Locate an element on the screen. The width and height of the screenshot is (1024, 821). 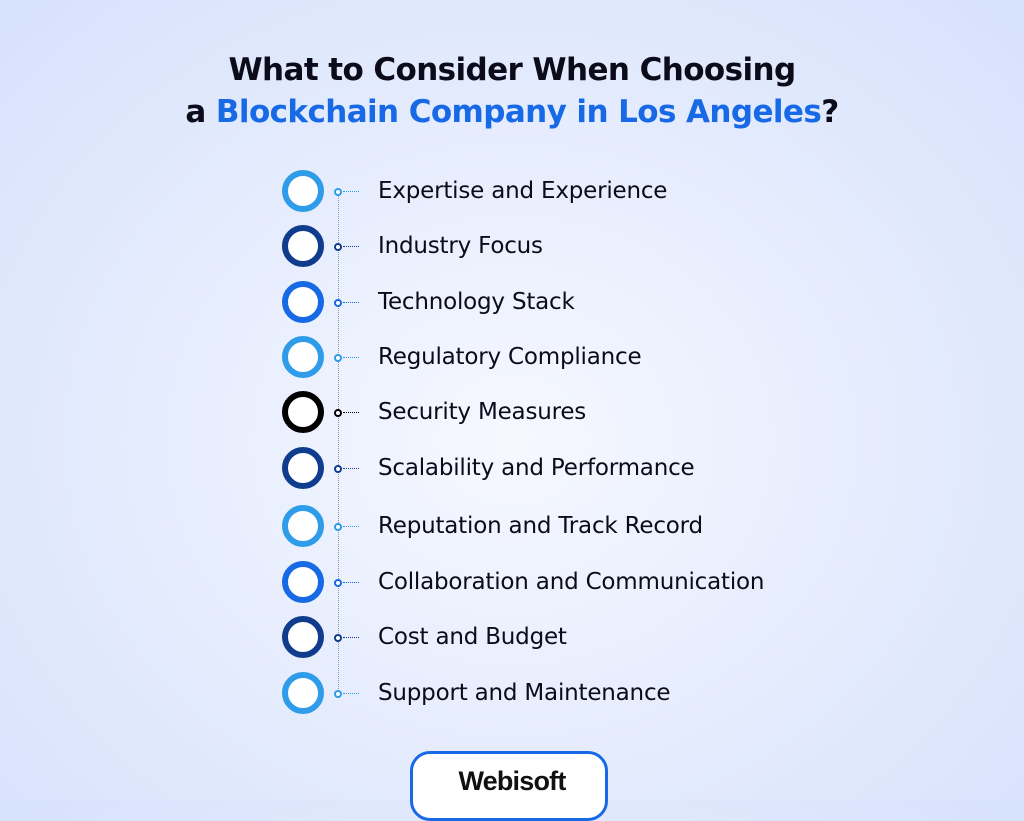
list-item: Reputation and Track Record is located at coordinates (562, 527).